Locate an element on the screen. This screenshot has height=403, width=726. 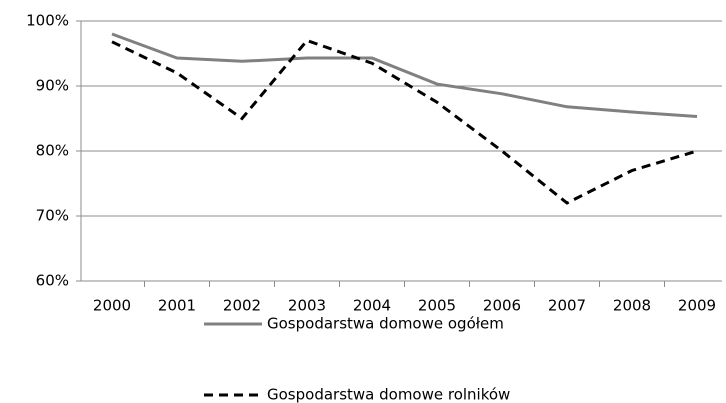
y-tick-label: 60% is located at coordinates (52, 281).